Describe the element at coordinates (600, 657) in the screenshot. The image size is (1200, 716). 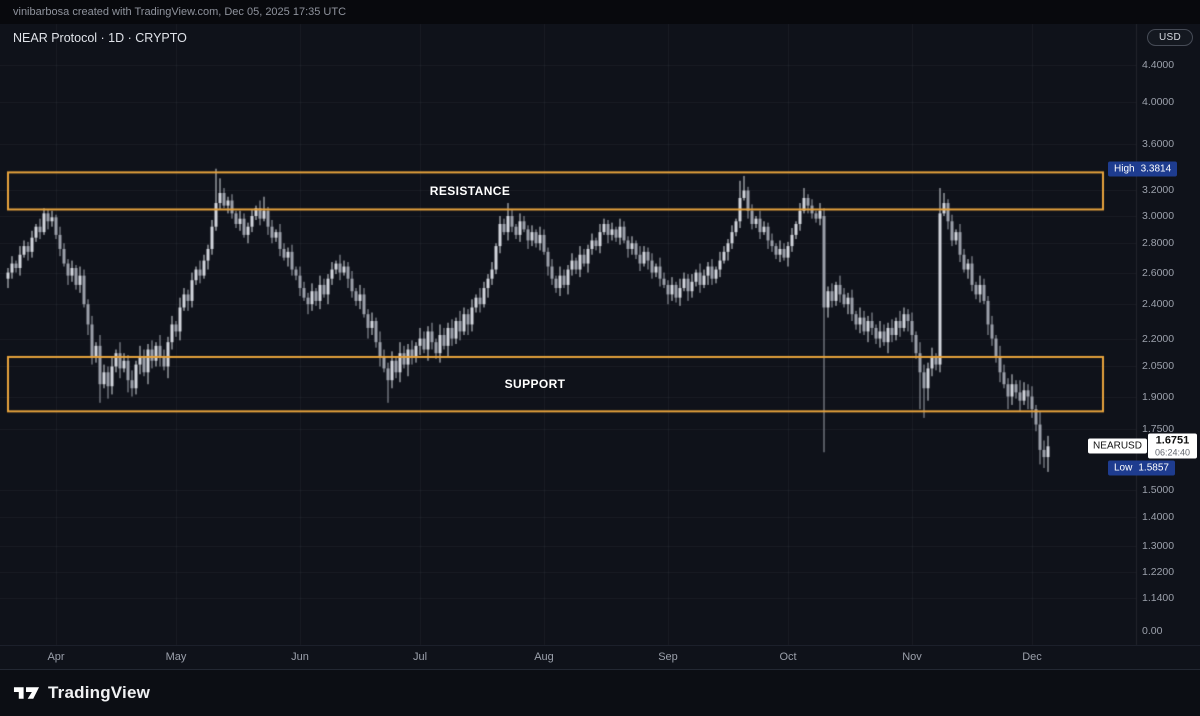
I see `time-axis: Apr May Jun Jul Aug Sep Oct Nov Dec` at that location.